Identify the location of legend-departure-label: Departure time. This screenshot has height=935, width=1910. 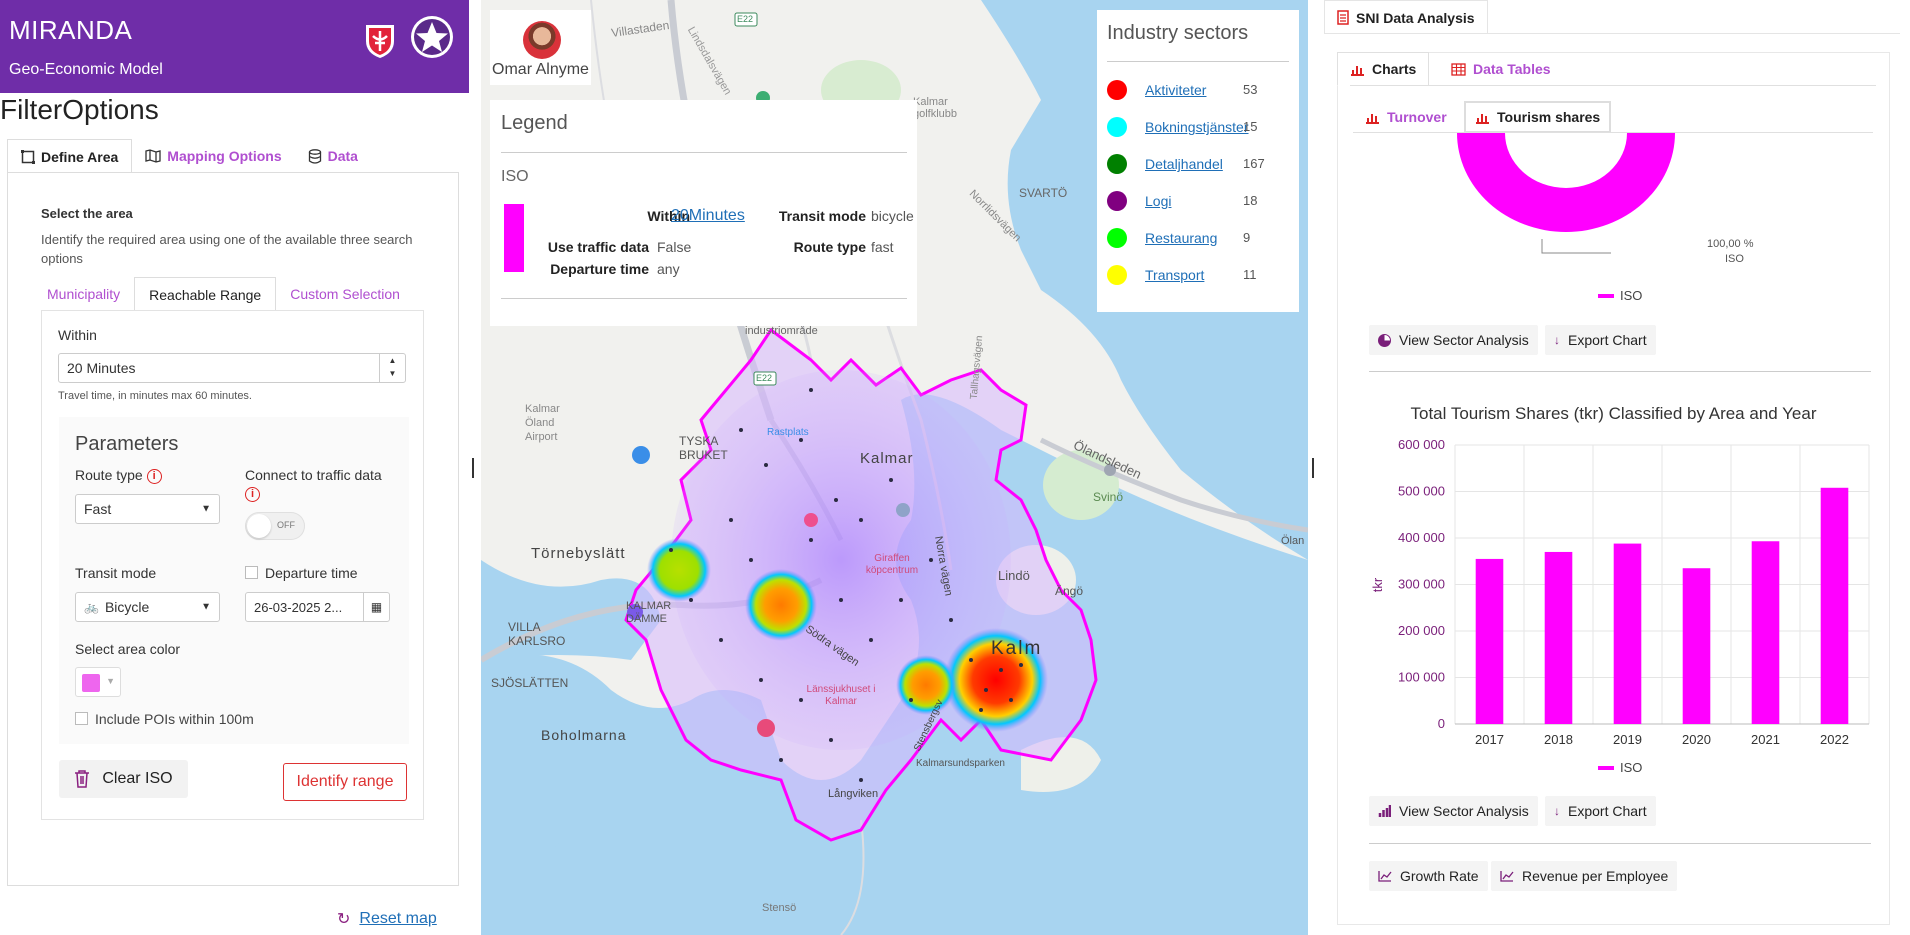
(599, 269).